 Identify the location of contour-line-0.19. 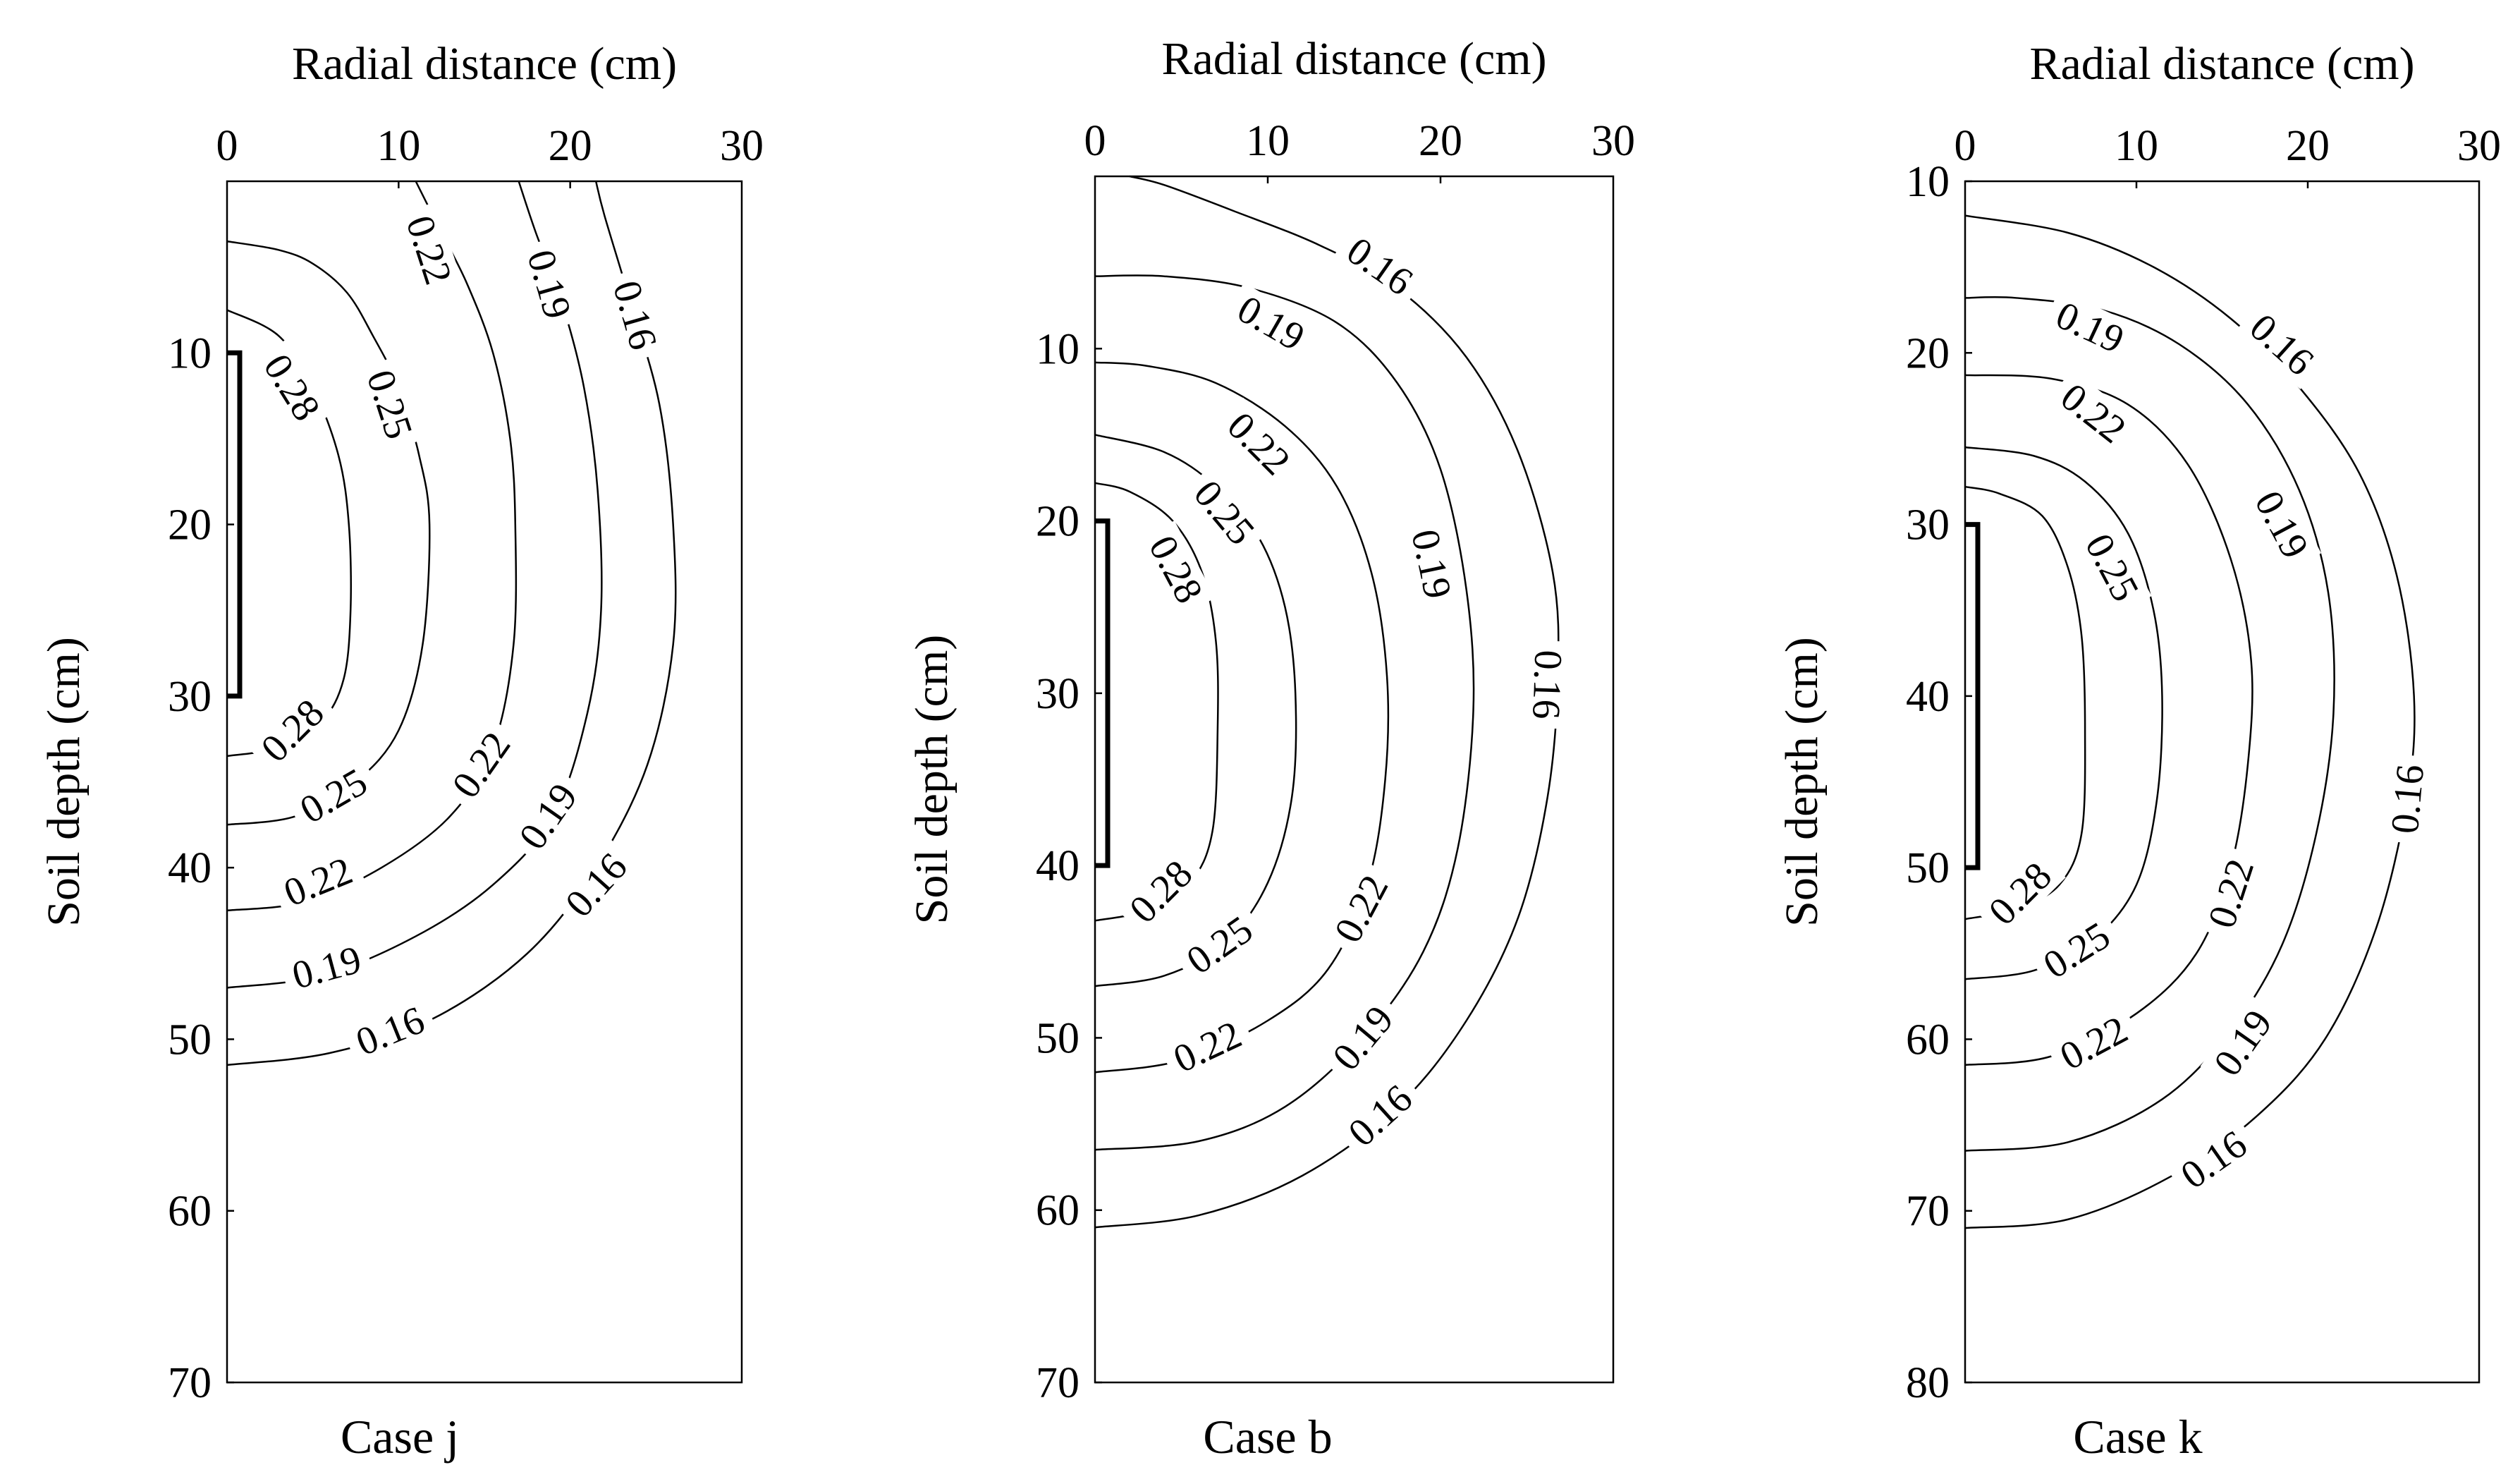
(2149, 724).